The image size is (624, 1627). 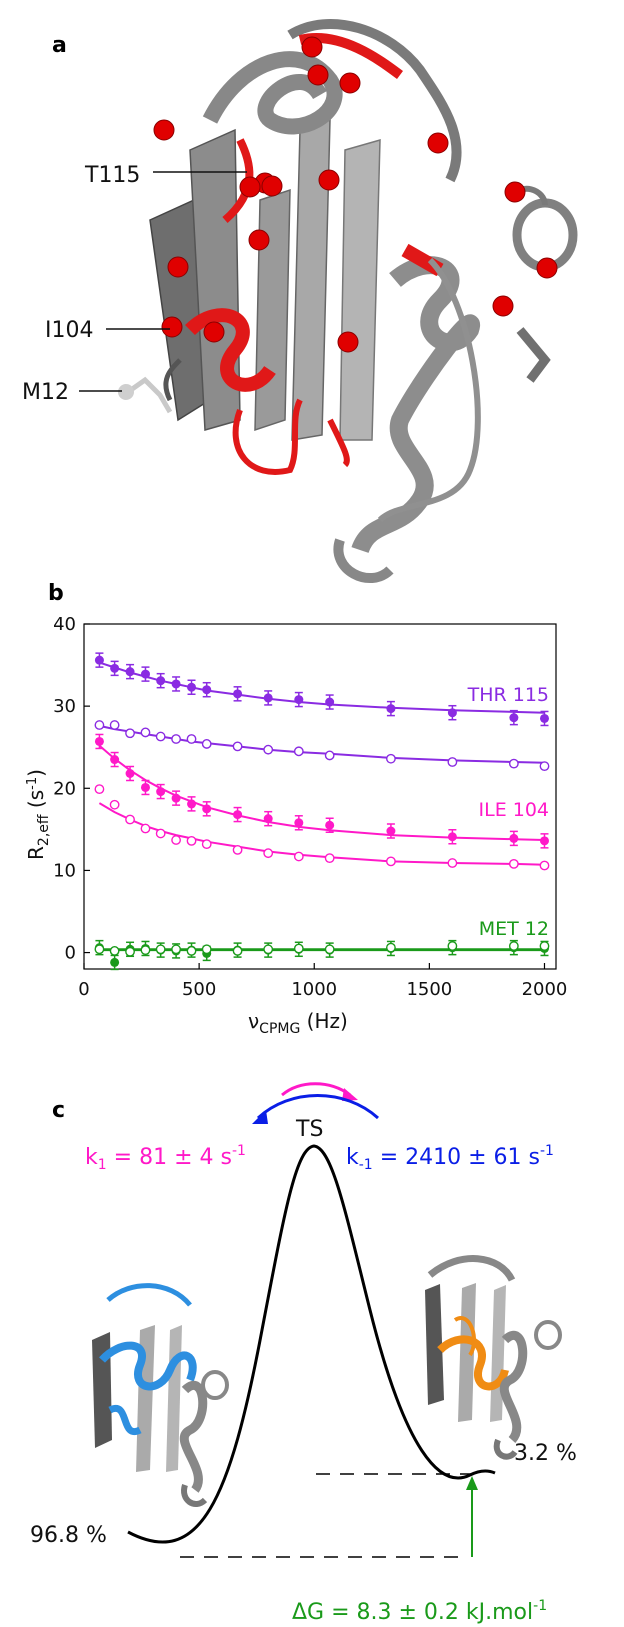 What do you see at coordinates (314, 989) in the screenshot?
I see `x-tick-label: 1000` at bounding box center [314, 989].